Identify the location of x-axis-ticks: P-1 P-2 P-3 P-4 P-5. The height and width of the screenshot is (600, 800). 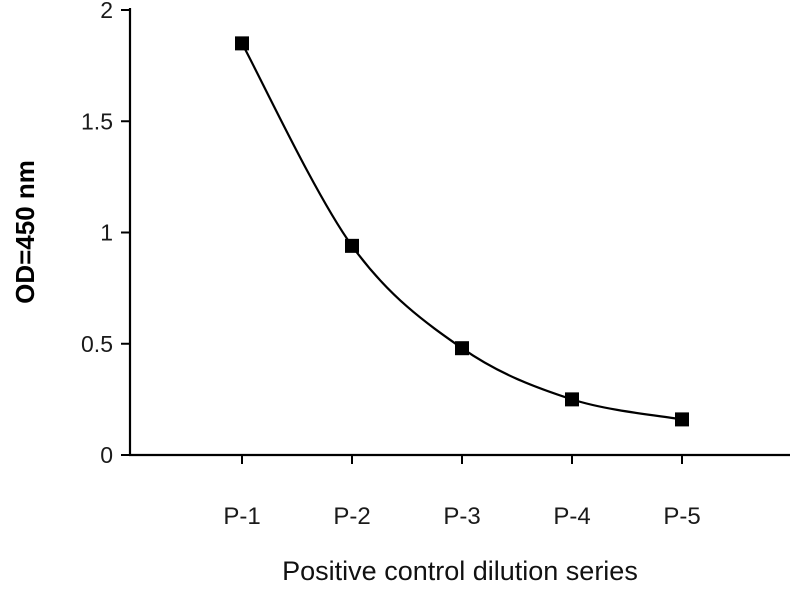
(462, 492).